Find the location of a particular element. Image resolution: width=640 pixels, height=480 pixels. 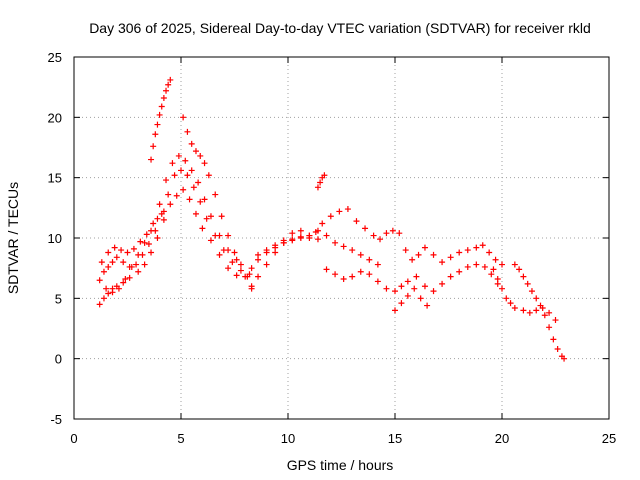

y-tick-label: 15 is located at coordinates (55, 178).